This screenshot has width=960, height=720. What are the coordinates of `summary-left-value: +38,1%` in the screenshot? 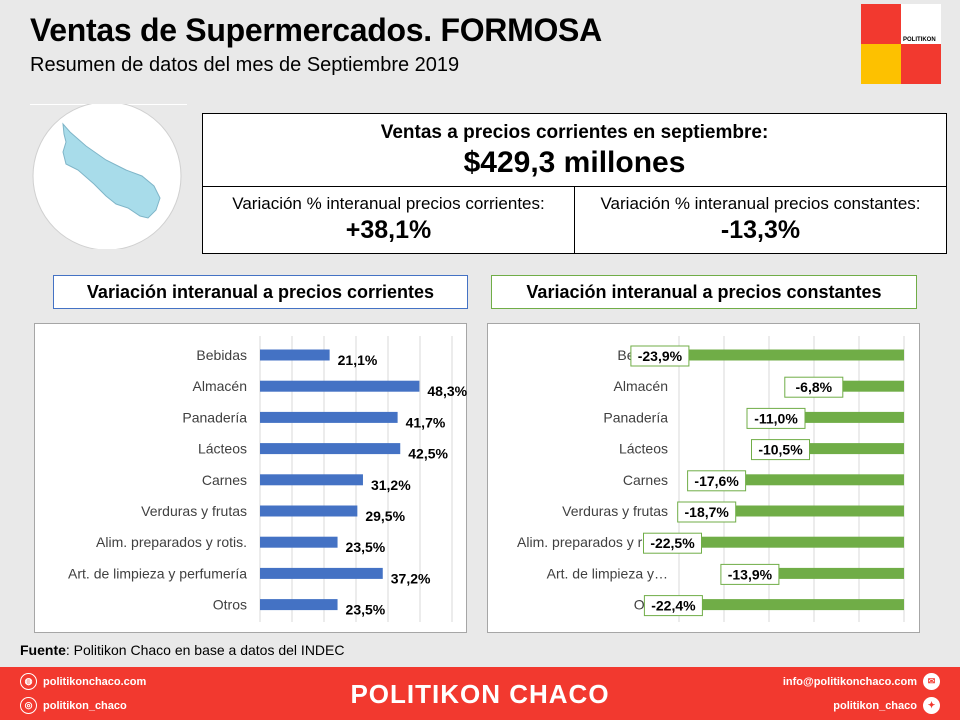 It's located at (388, 230).